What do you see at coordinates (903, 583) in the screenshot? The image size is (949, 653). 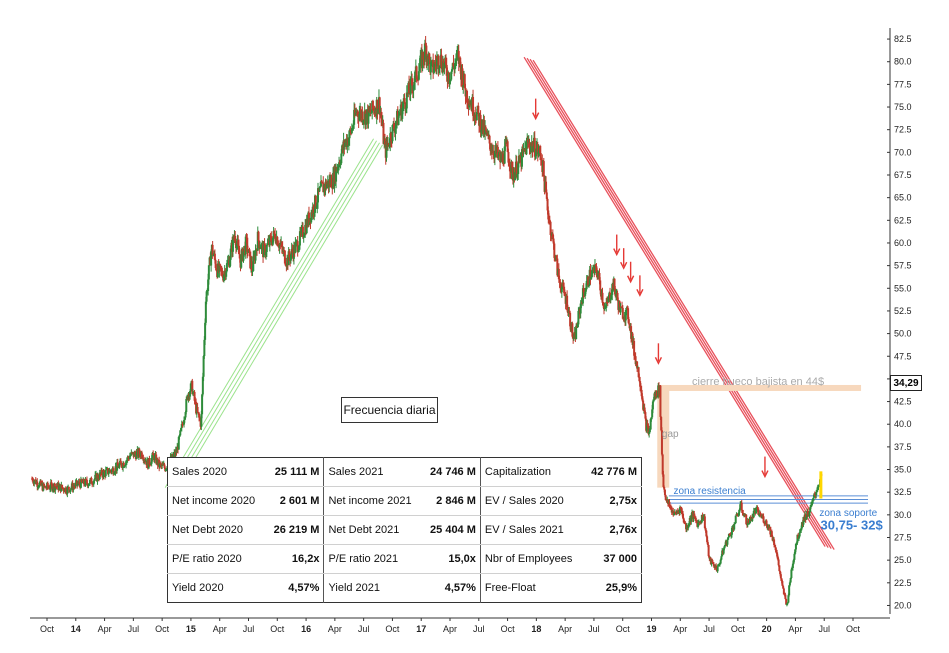 I see `y-tick-label: 22.5` at bounding box center [903, 583].